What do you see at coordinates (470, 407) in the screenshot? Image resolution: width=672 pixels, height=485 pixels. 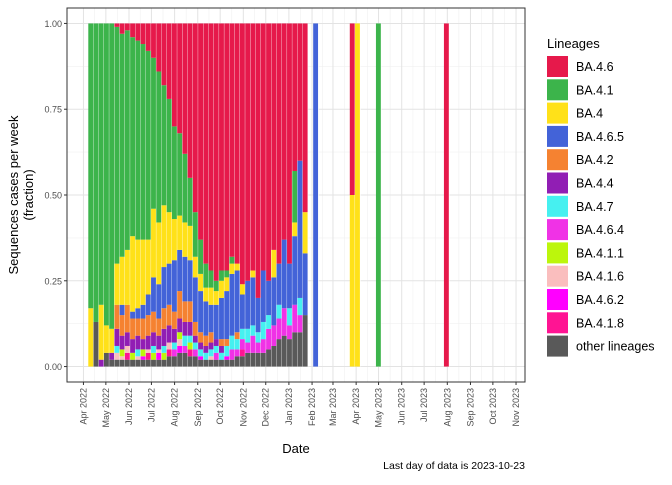 I see `x-tick-label: Sep 2023` at bounding box center [470, 407].